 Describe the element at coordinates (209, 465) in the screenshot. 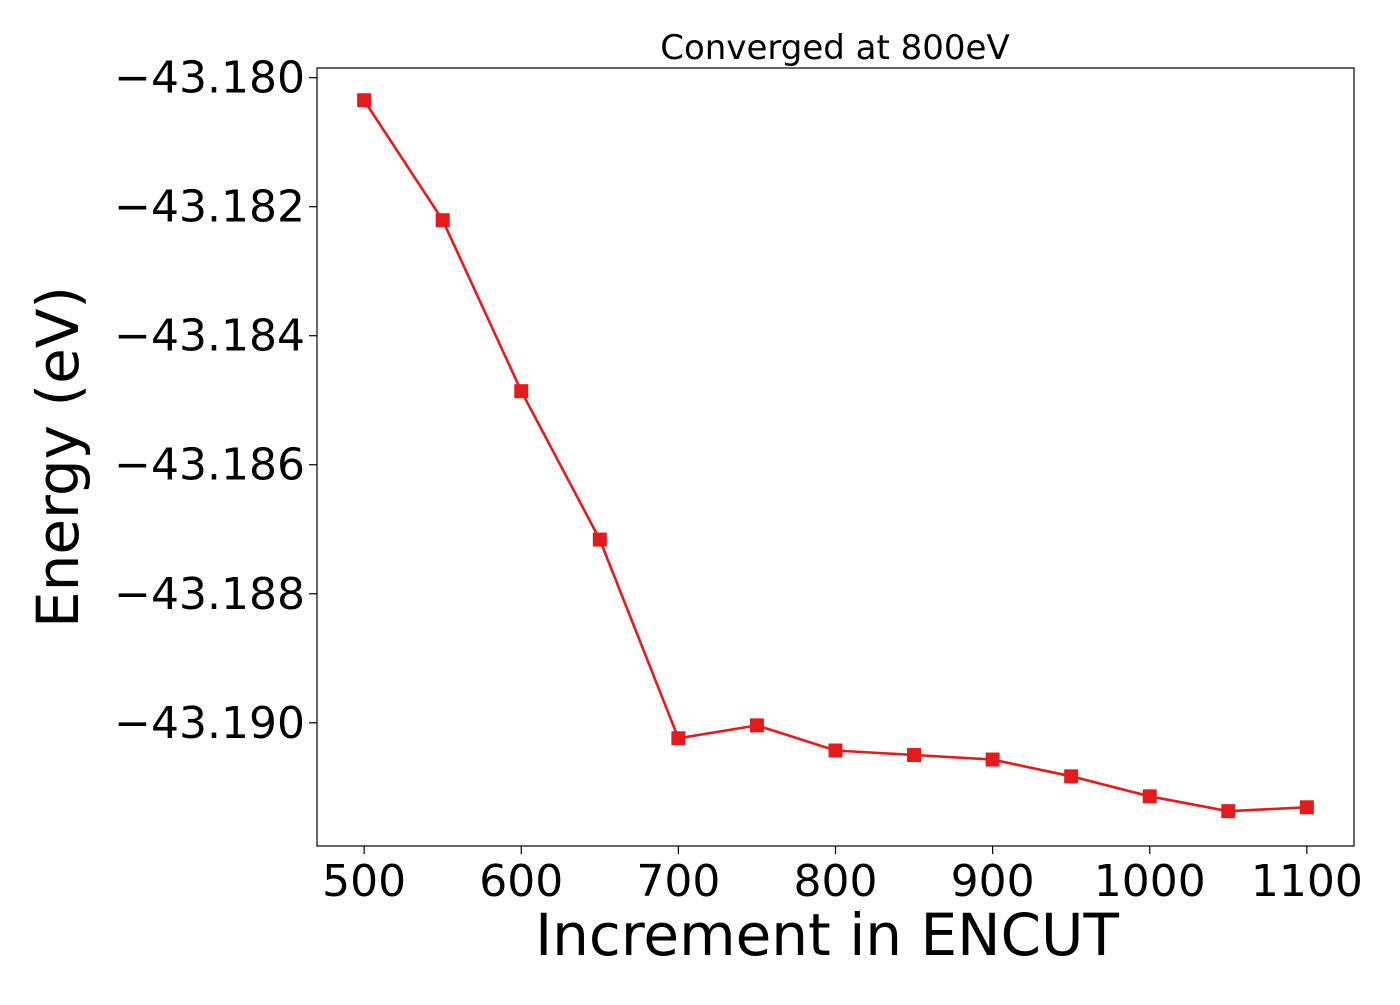

I see `y-tick-label: −43.186` at that location.